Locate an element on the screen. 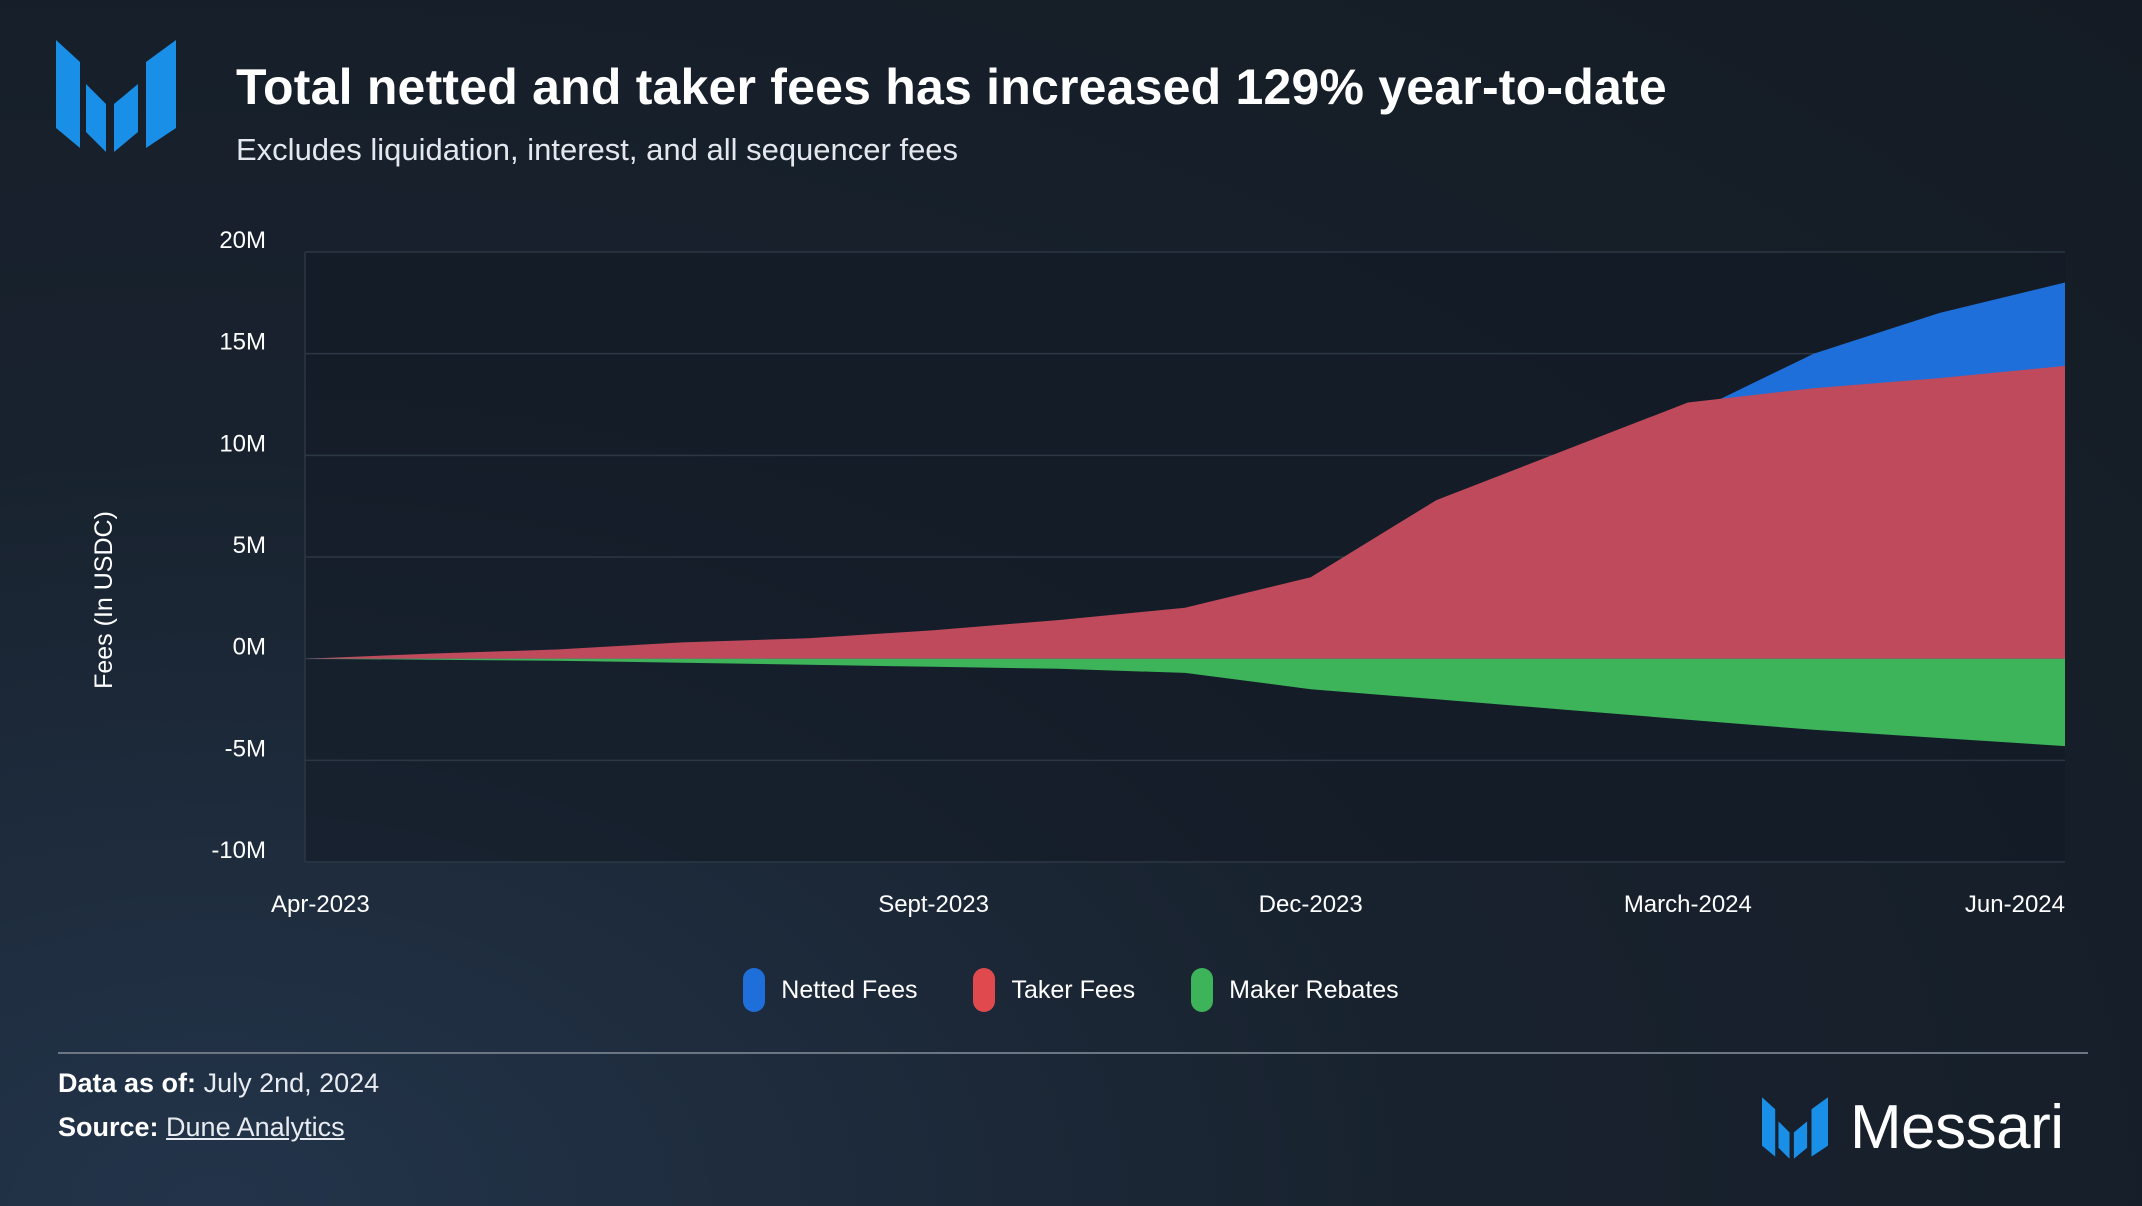 Image resolution: width=2142 pixels, height=1206 pixels. y-tick-label: 15M is located at coordinates (242, 342).